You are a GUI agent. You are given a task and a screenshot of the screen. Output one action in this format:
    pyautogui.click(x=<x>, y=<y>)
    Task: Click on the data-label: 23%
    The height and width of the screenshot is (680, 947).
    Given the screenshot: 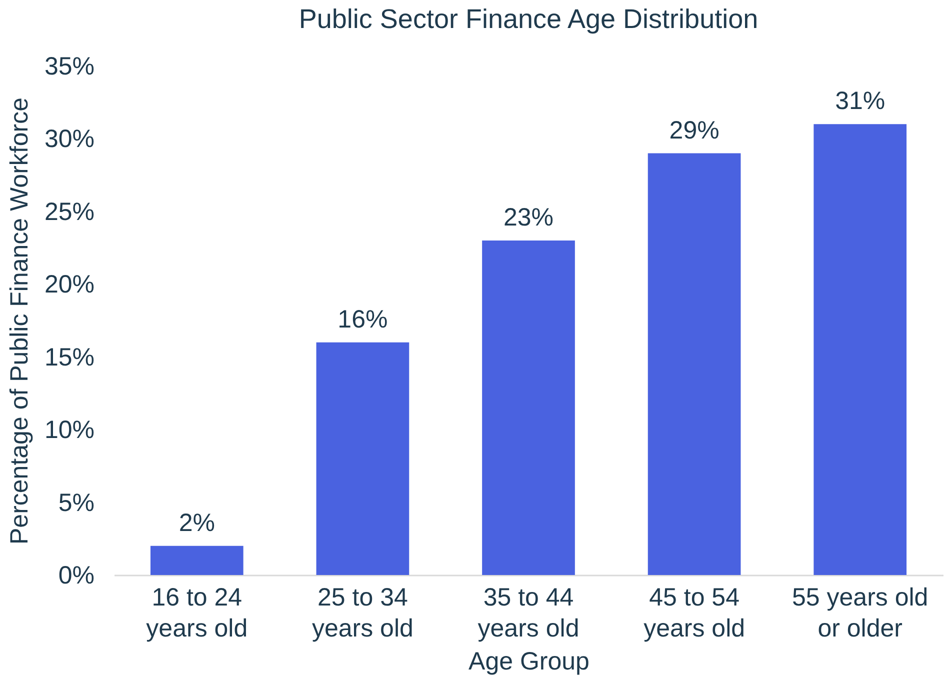 What is the action you would take?
    pyautogui.click(x=528, y=218)
    